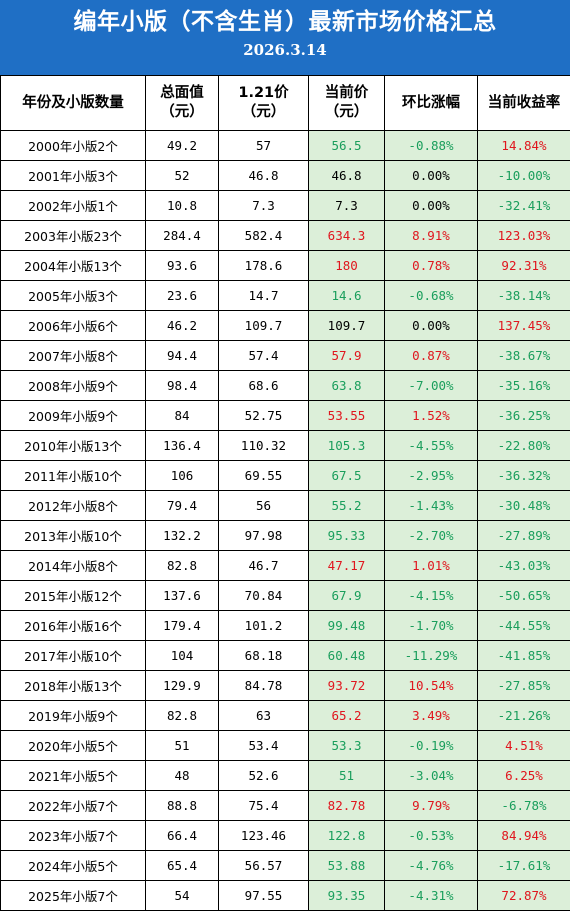  Describe the element at coordinates (73, 836) in the screenshot. I see `year-cell: 2023年小版7个` at that location.